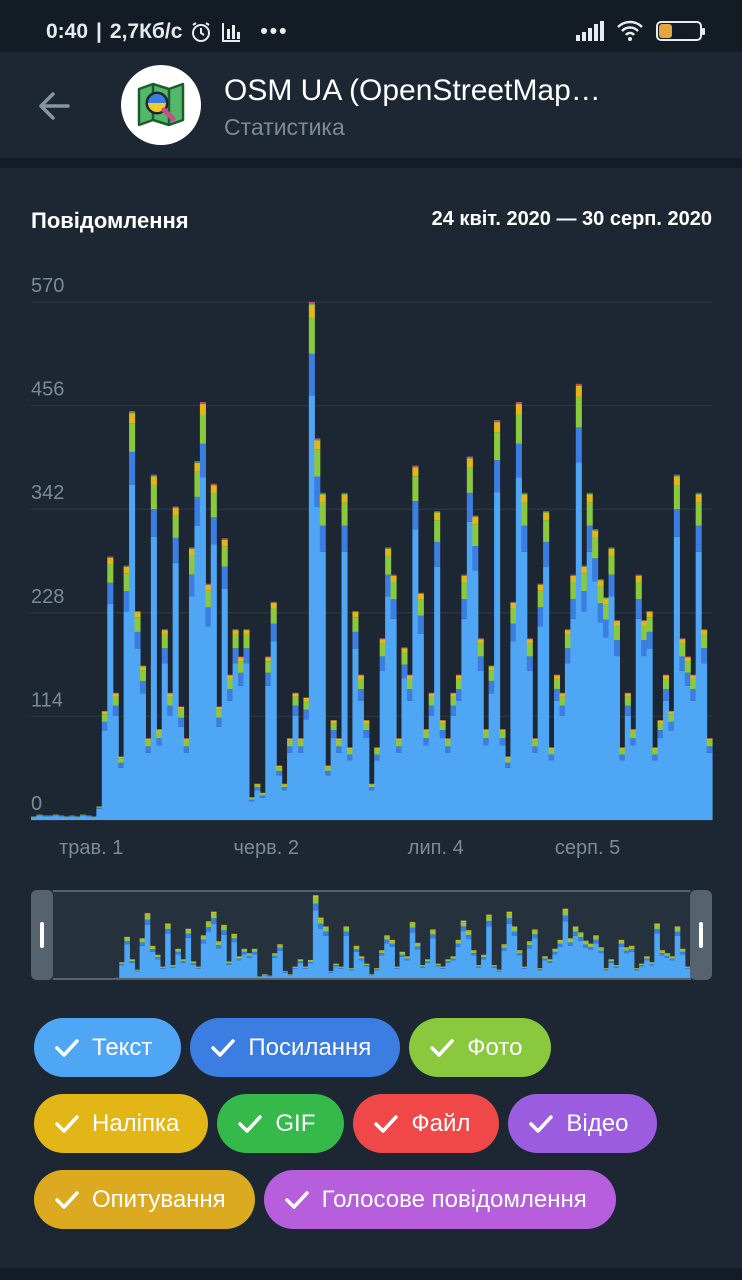 This screenshot has height=1280, width=742. Describe the element at coordinates (701, 935) in the screenshot. I see `navigator-right-handle` at that location.